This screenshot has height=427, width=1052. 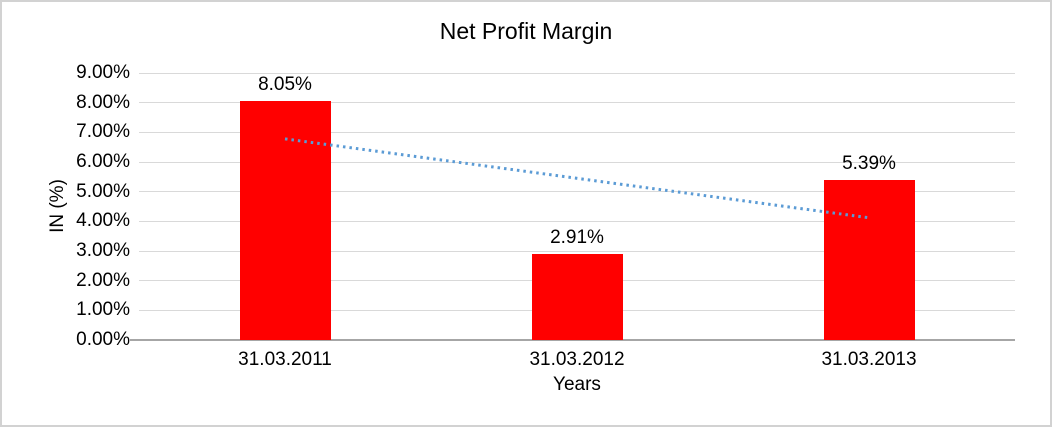 I want to click on y-tick-label: 4.00%, so click(x=103, y=221).